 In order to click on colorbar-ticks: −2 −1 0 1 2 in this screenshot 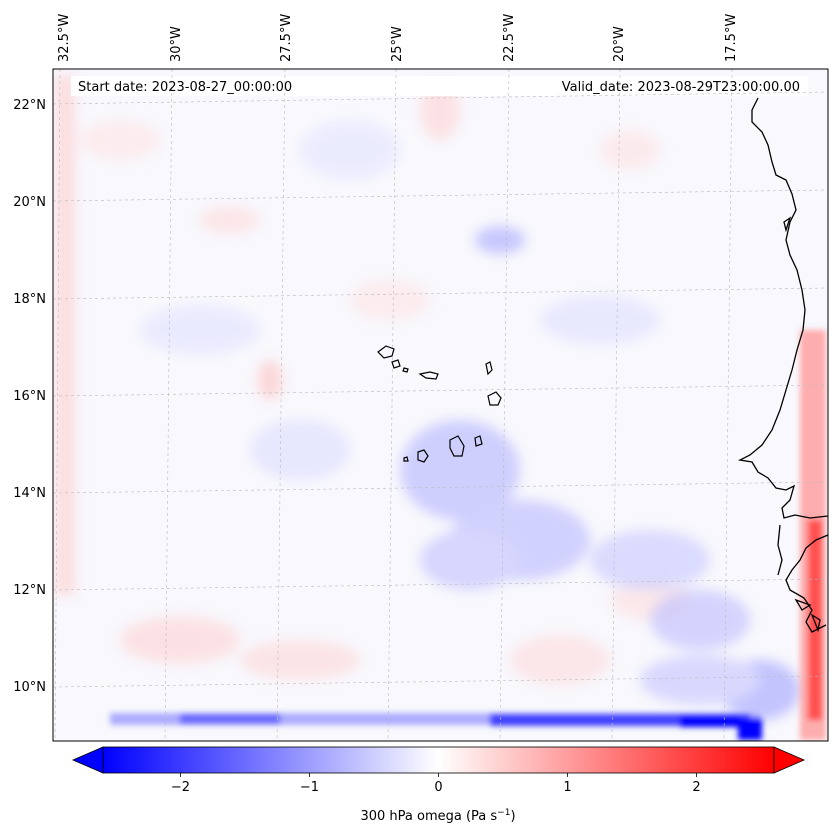, I will do `click(436, 784)`.